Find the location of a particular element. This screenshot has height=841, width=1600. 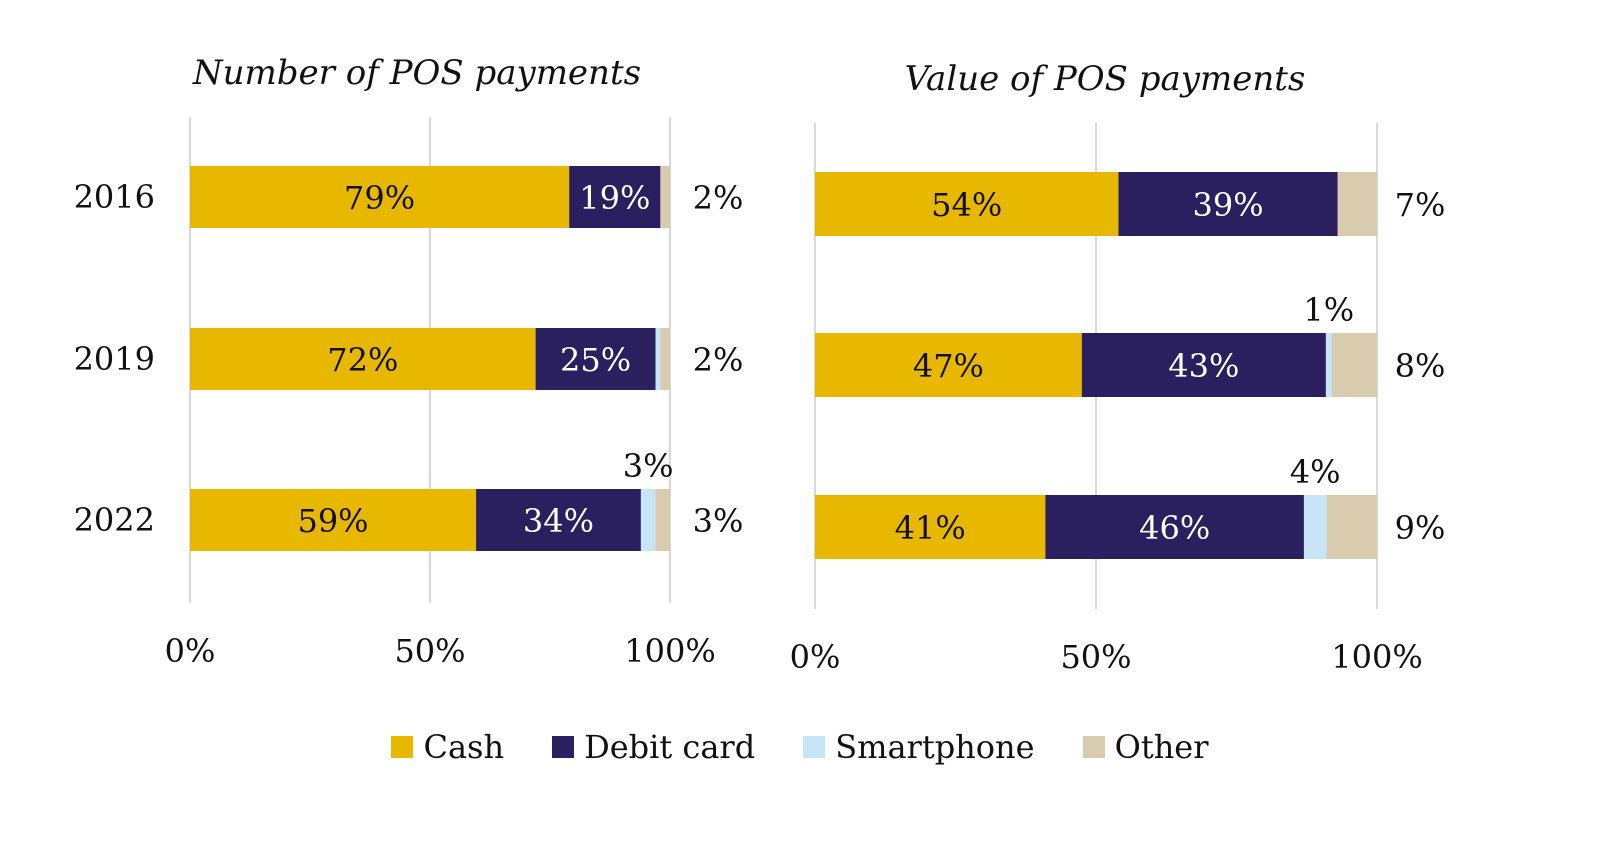

data-label-cash: 47% is located at coordinates (948, 366).